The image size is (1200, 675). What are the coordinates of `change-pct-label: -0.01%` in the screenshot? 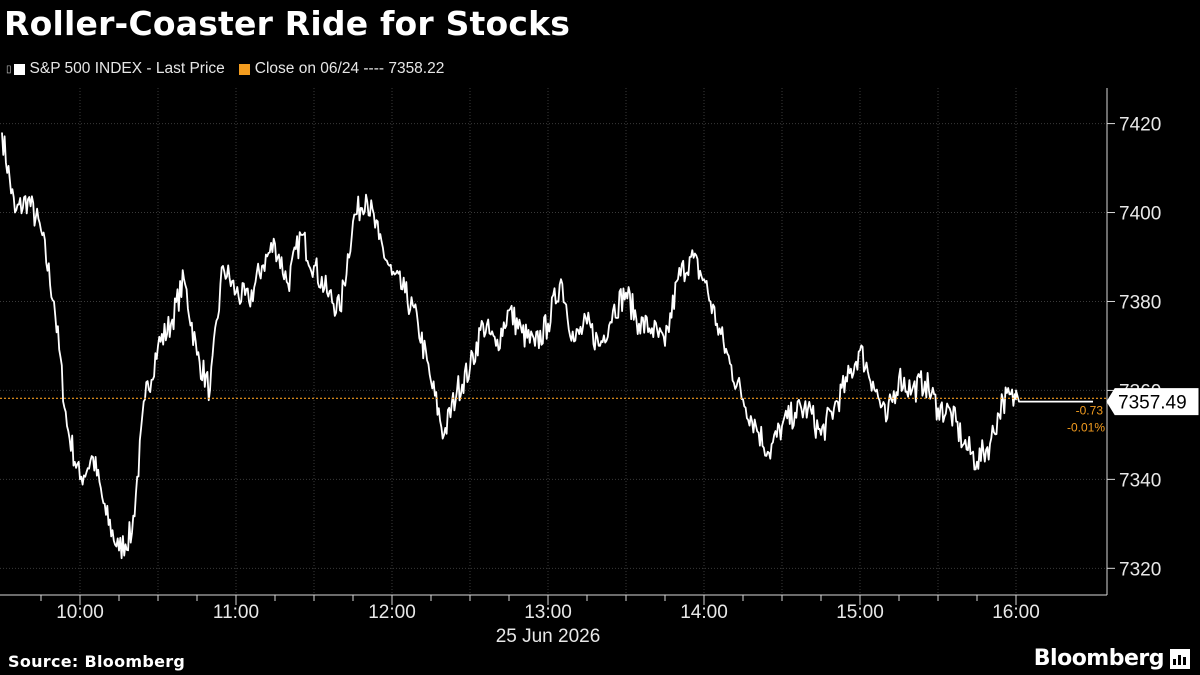 It's located at (1086, 427).